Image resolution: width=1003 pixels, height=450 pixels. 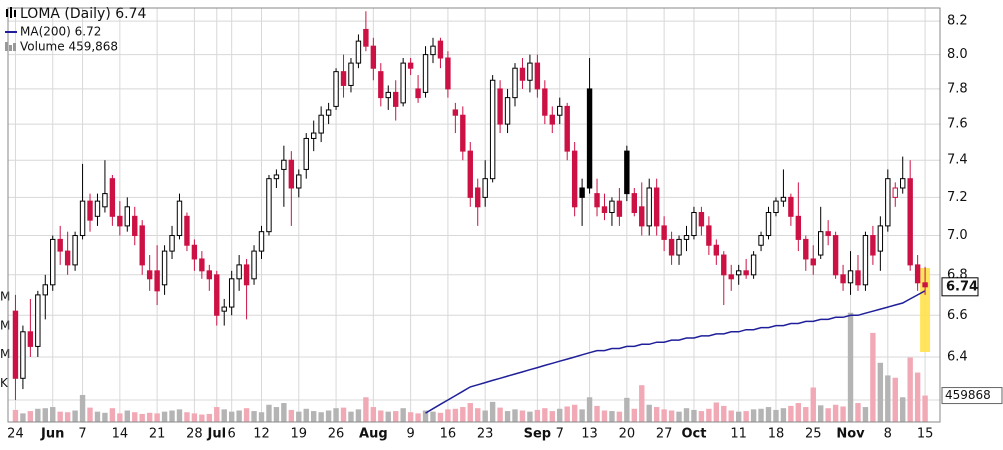 What do you see at coordinates (14, 47) in the screenshot?
I see `legend-swatch` at bounding box center [14, 47].